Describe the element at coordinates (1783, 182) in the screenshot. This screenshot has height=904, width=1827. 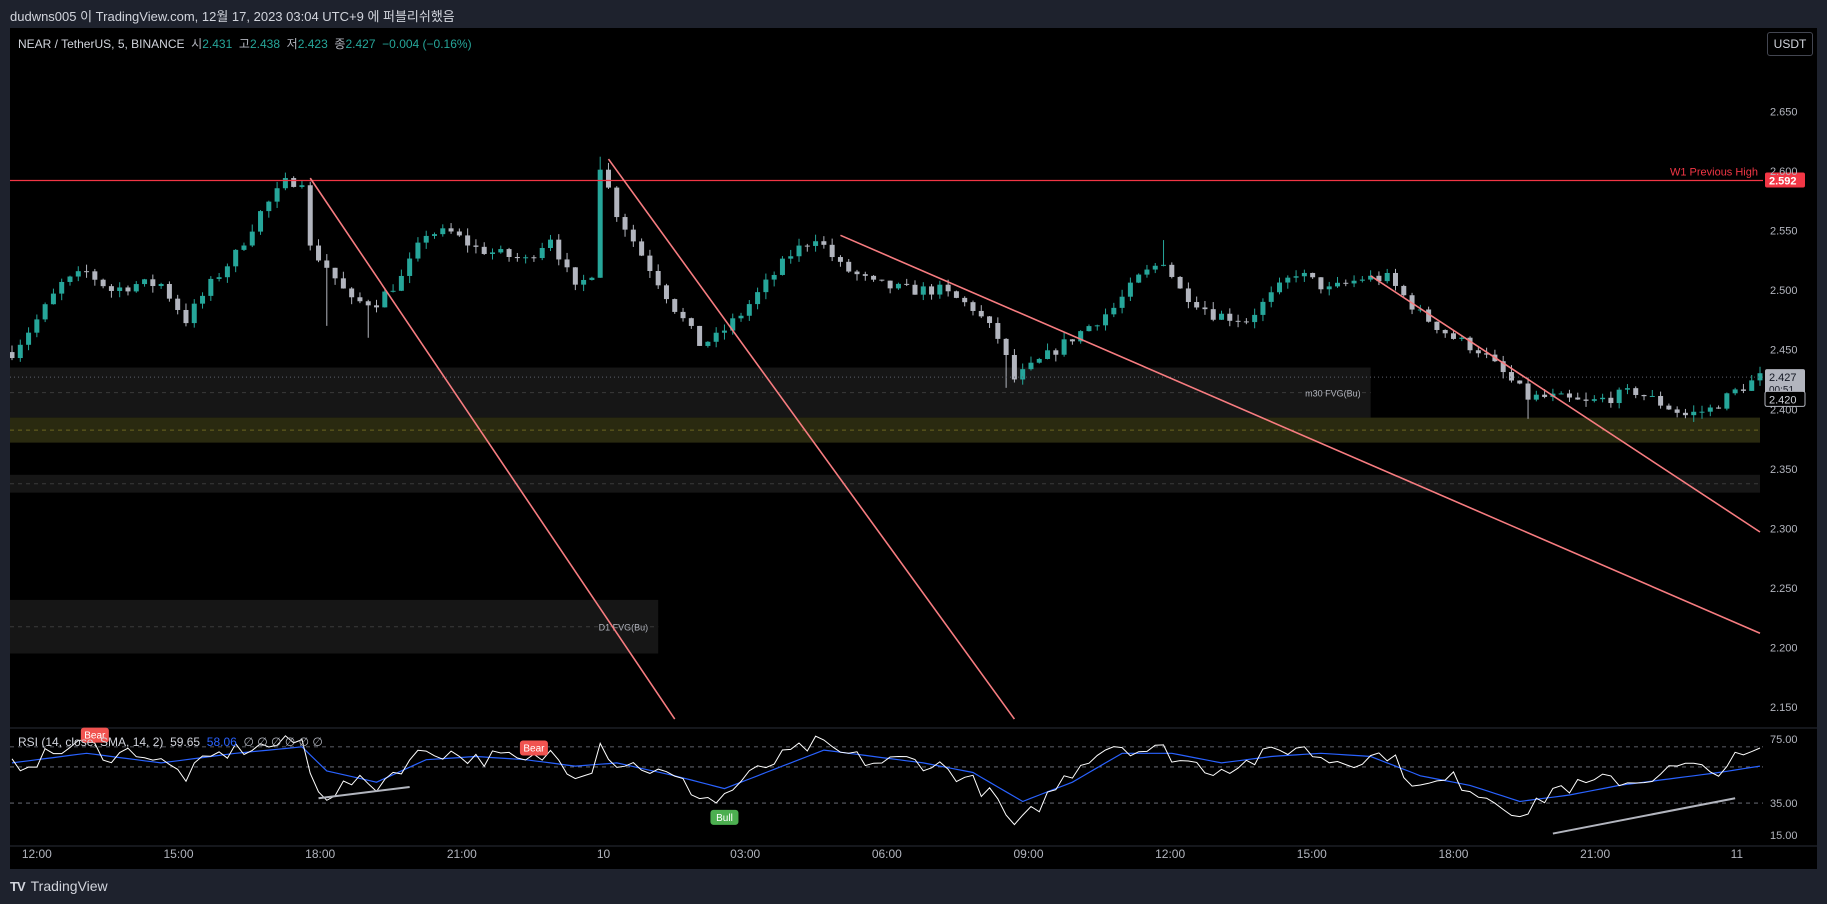
I see `level-price-text: 2.592` at that location.